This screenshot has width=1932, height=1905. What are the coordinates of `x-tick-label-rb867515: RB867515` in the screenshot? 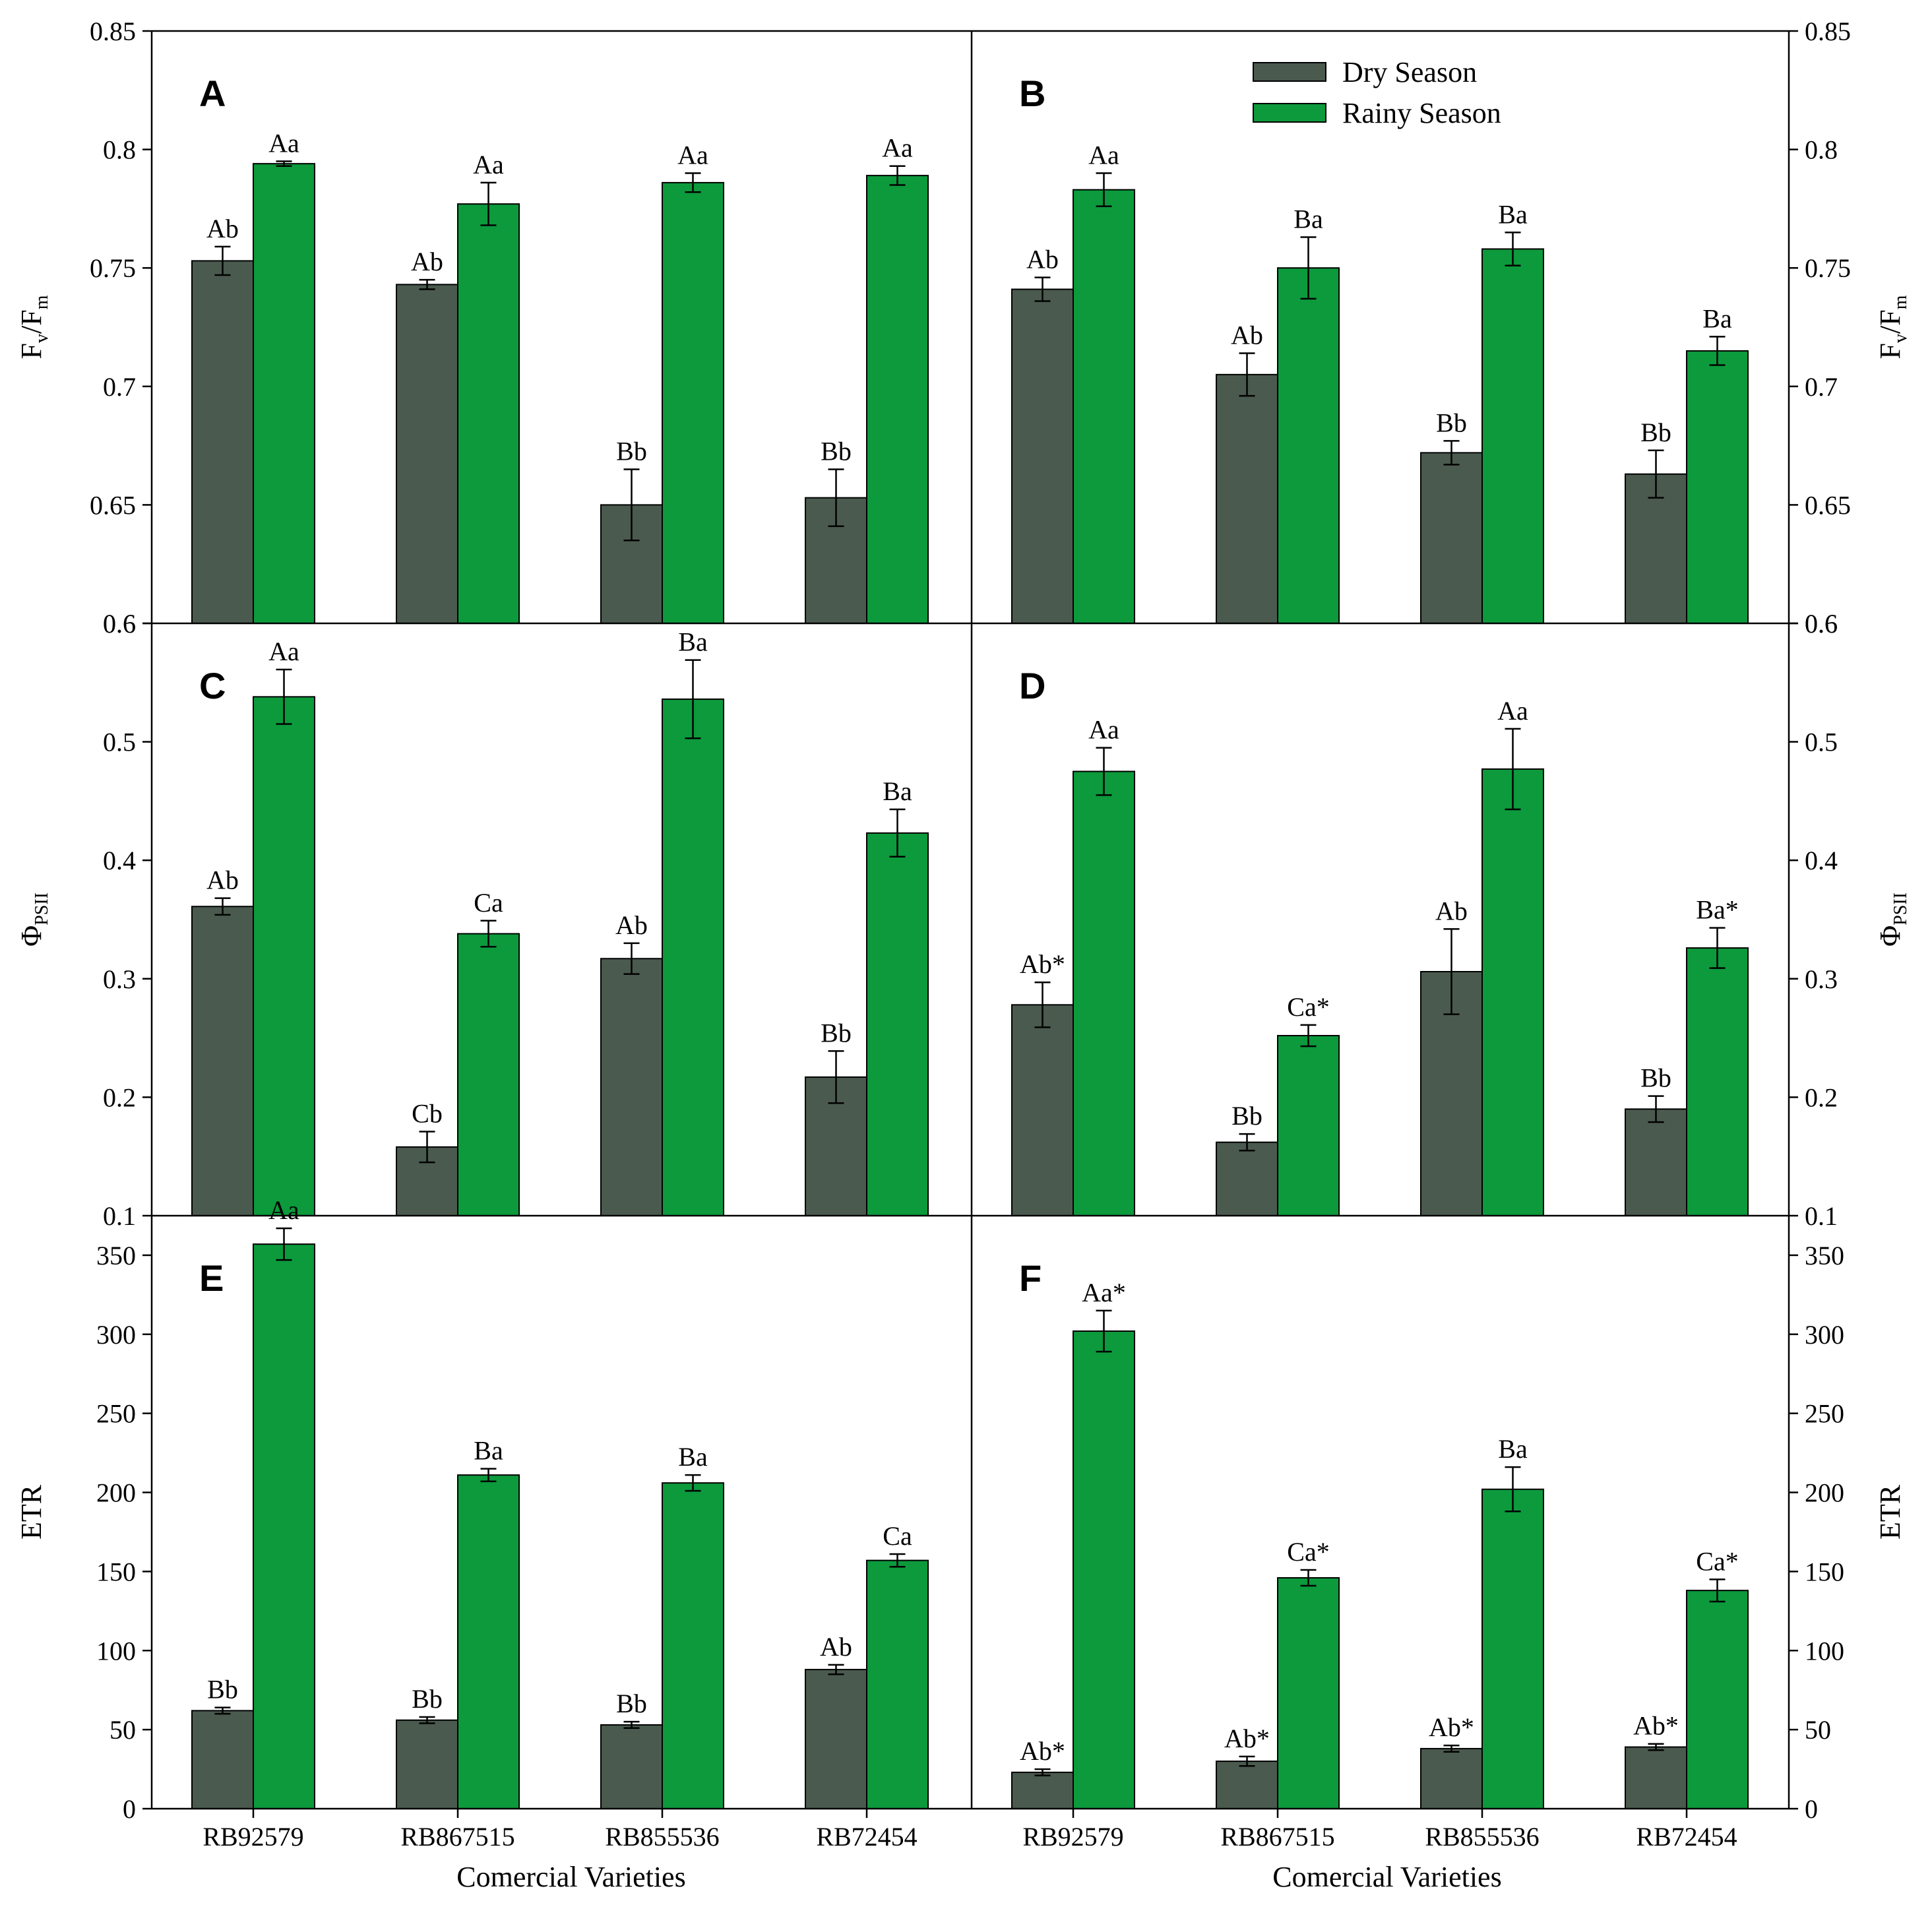 It's located at (457, 1837).